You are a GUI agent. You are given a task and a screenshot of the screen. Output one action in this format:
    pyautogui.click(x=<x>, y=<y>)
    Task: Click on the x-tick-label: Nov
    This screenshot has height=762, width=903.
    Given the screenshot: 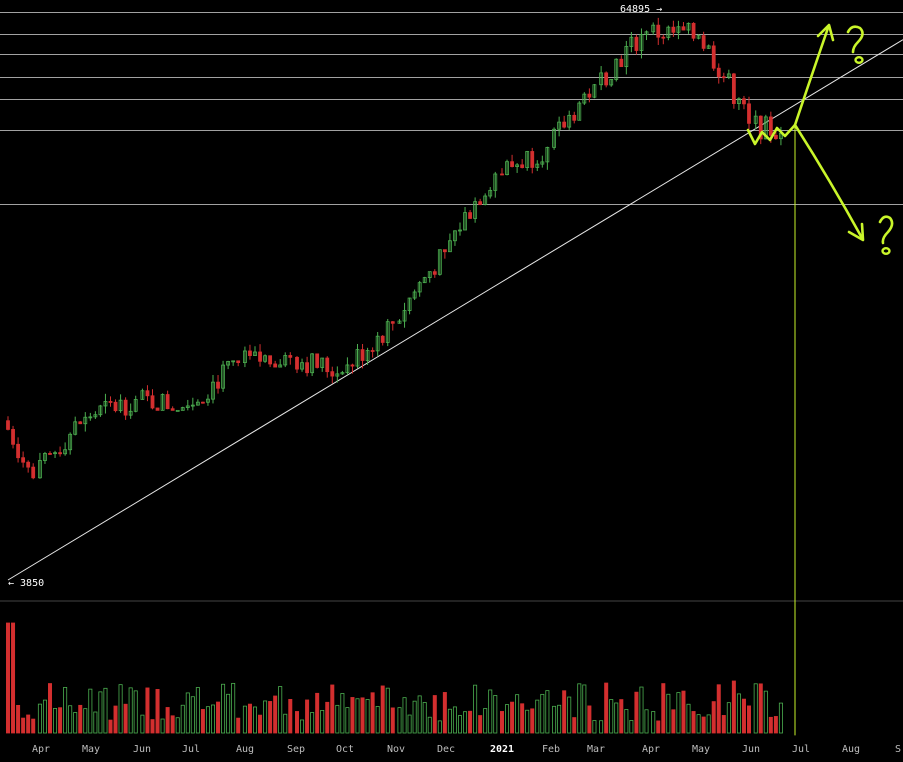 What is the action you would take?
    pyautogui.click(x=396, y=749)
    